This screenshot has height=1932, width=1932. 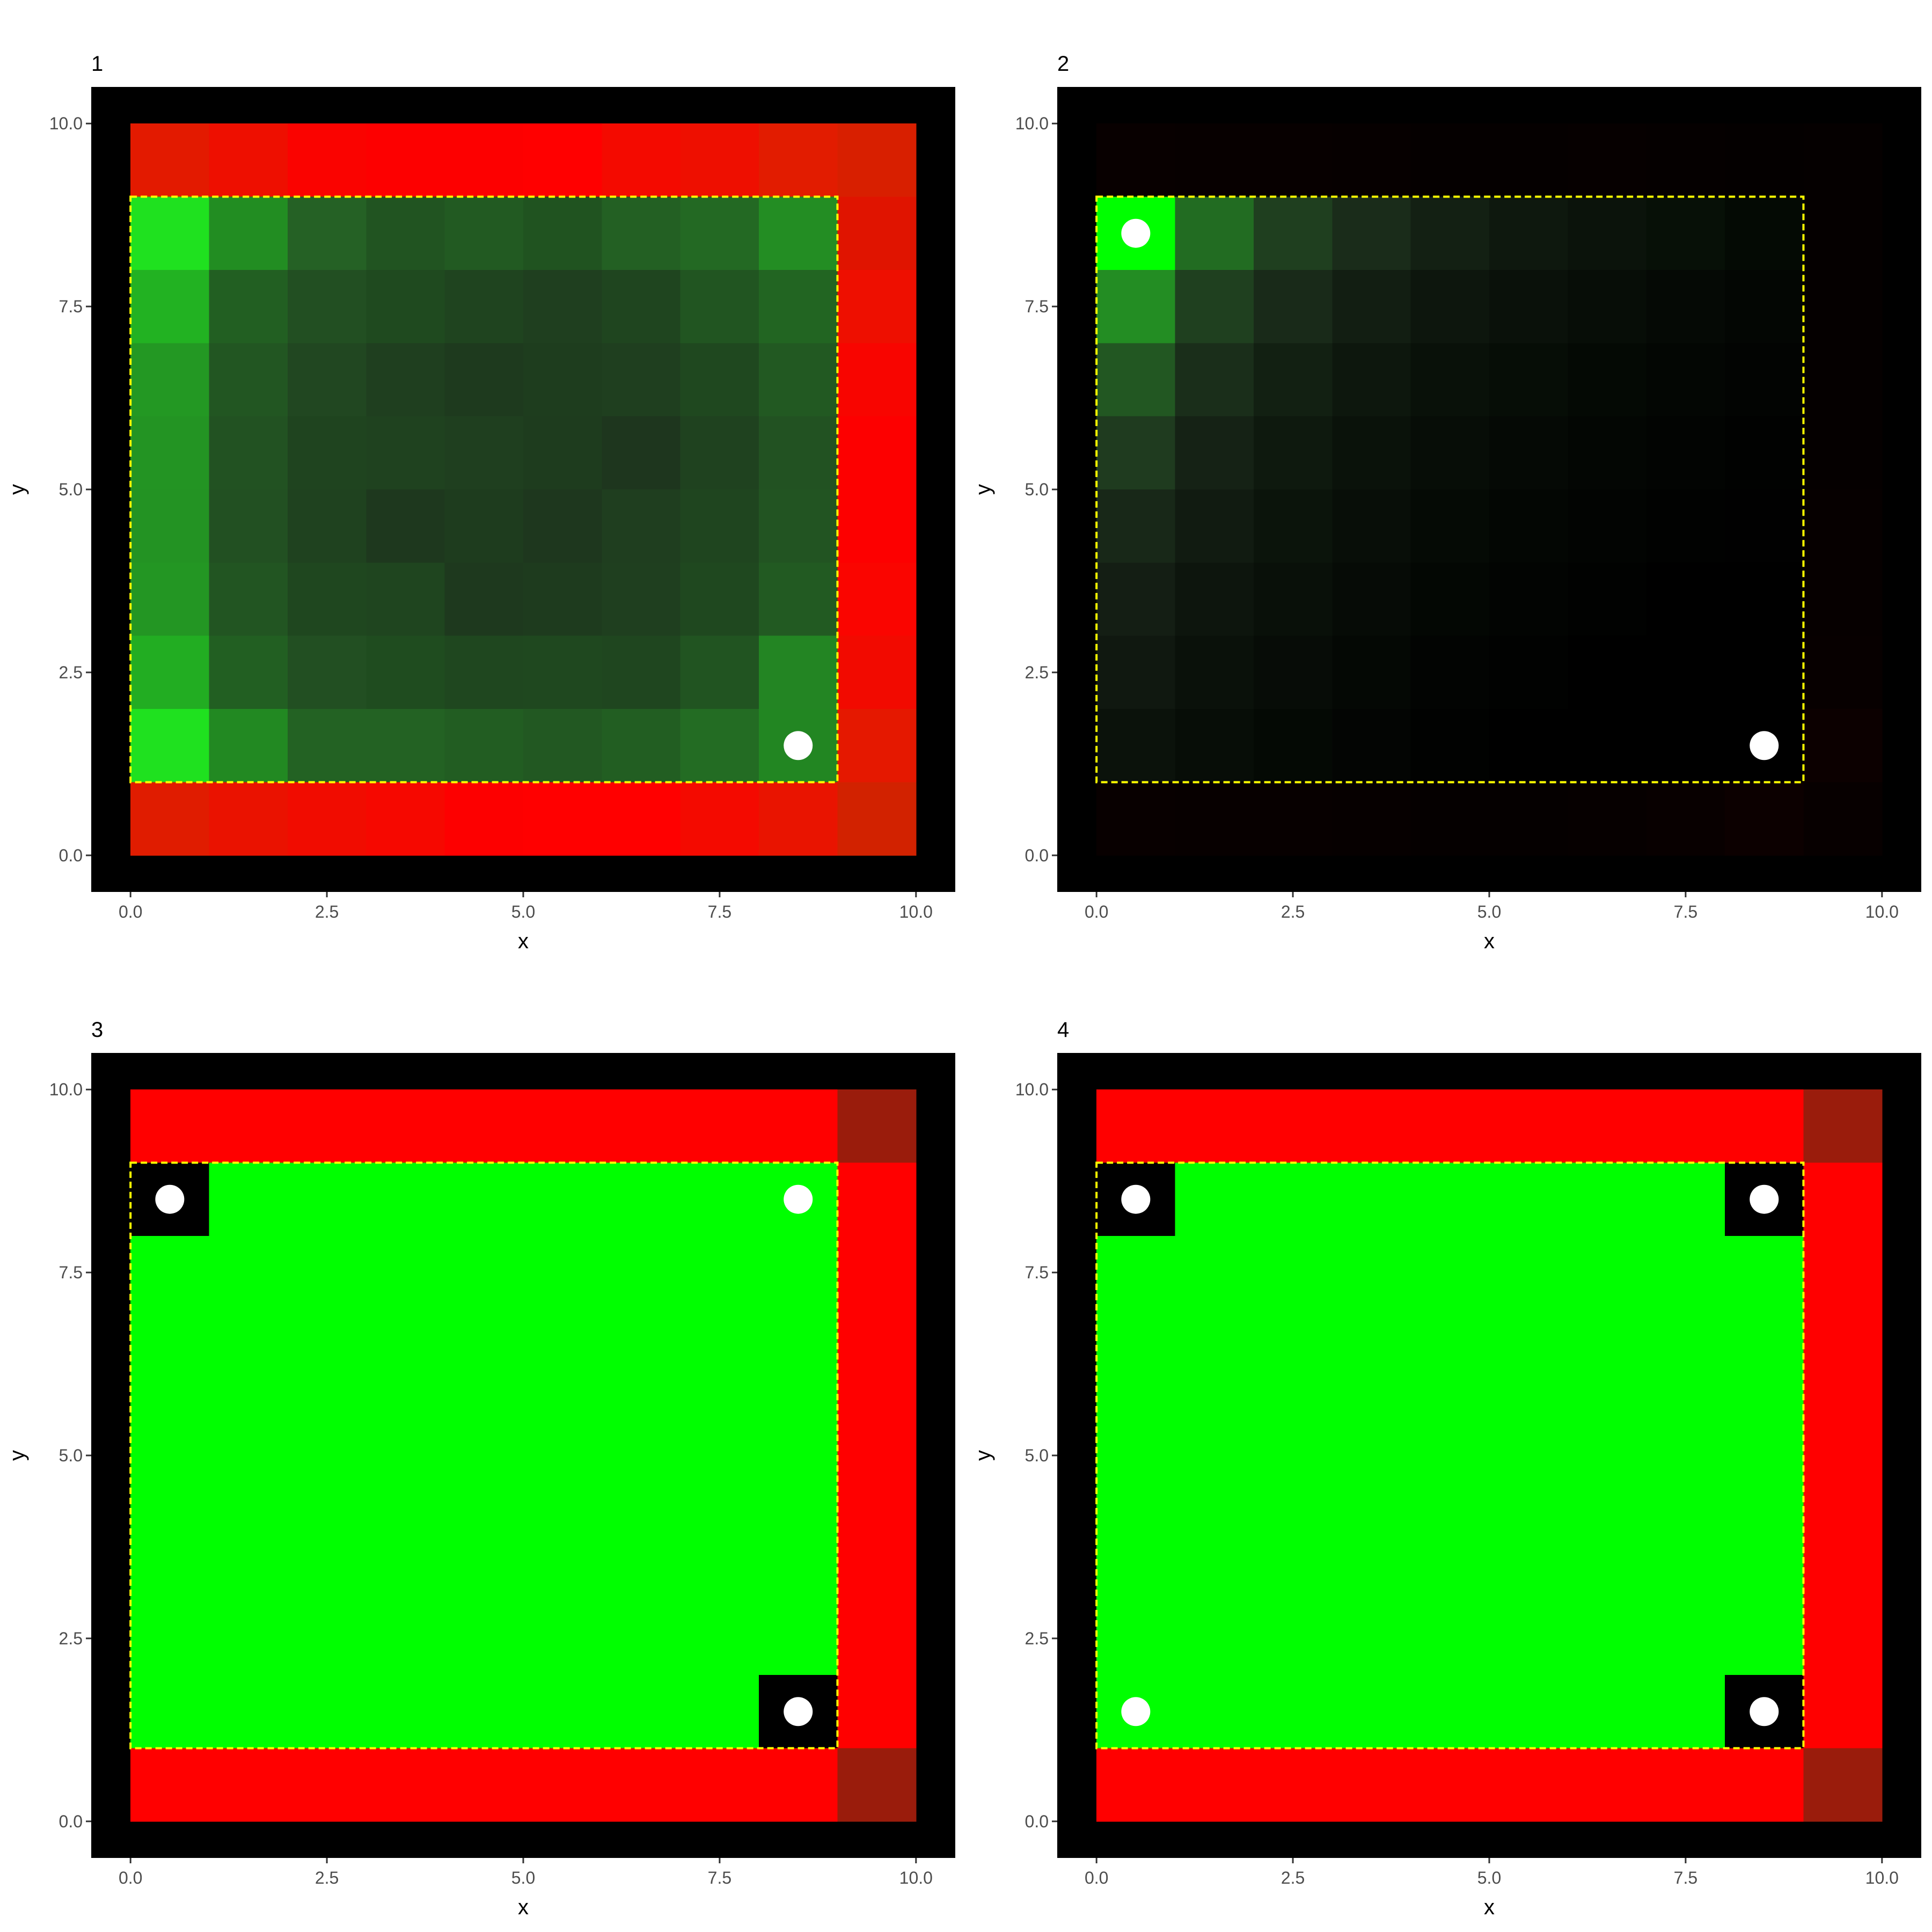 What do you see at coordinates (17, 1455) in the screenshot?
I see `y-axis-title: y` at bounding box center [17, 1455].